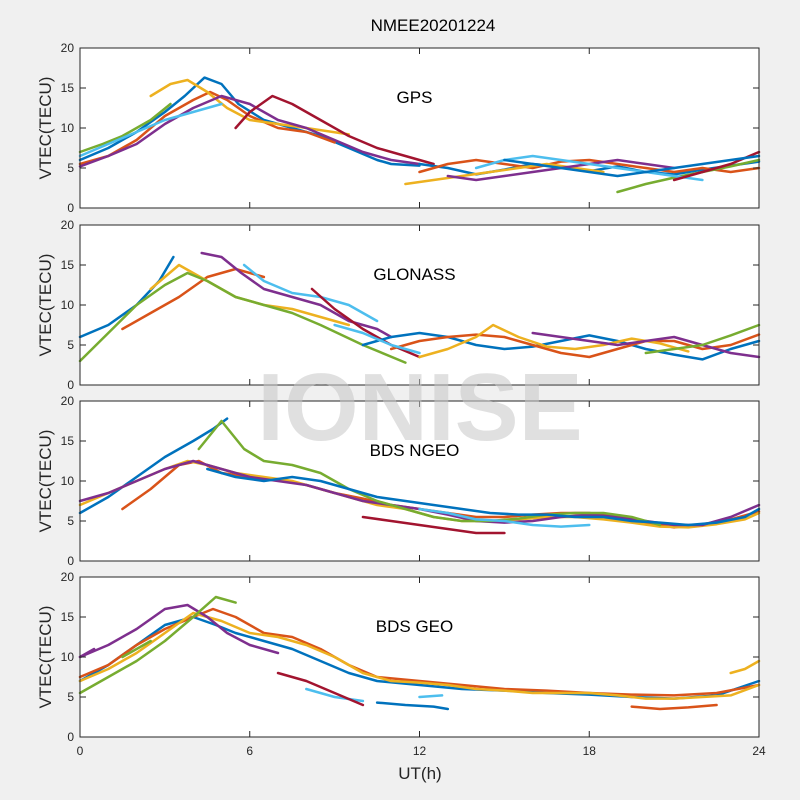 This screenshot has height=800, width=800. What do you see at coordinates (419, 407) in the screenshot?
I see `watermark: IONISE` at bounding box center [419, 407].